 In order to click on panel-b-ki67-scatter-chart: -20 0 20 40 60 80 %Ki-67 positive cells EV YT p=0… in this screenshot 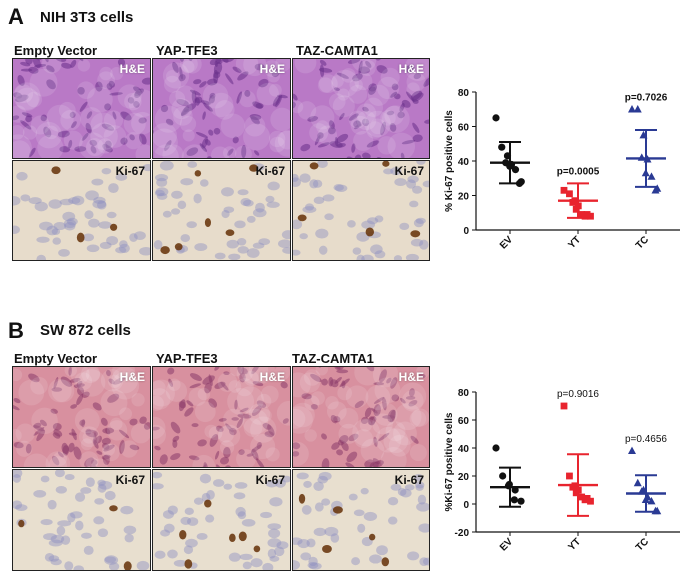, I will do `click(562, 471)`.